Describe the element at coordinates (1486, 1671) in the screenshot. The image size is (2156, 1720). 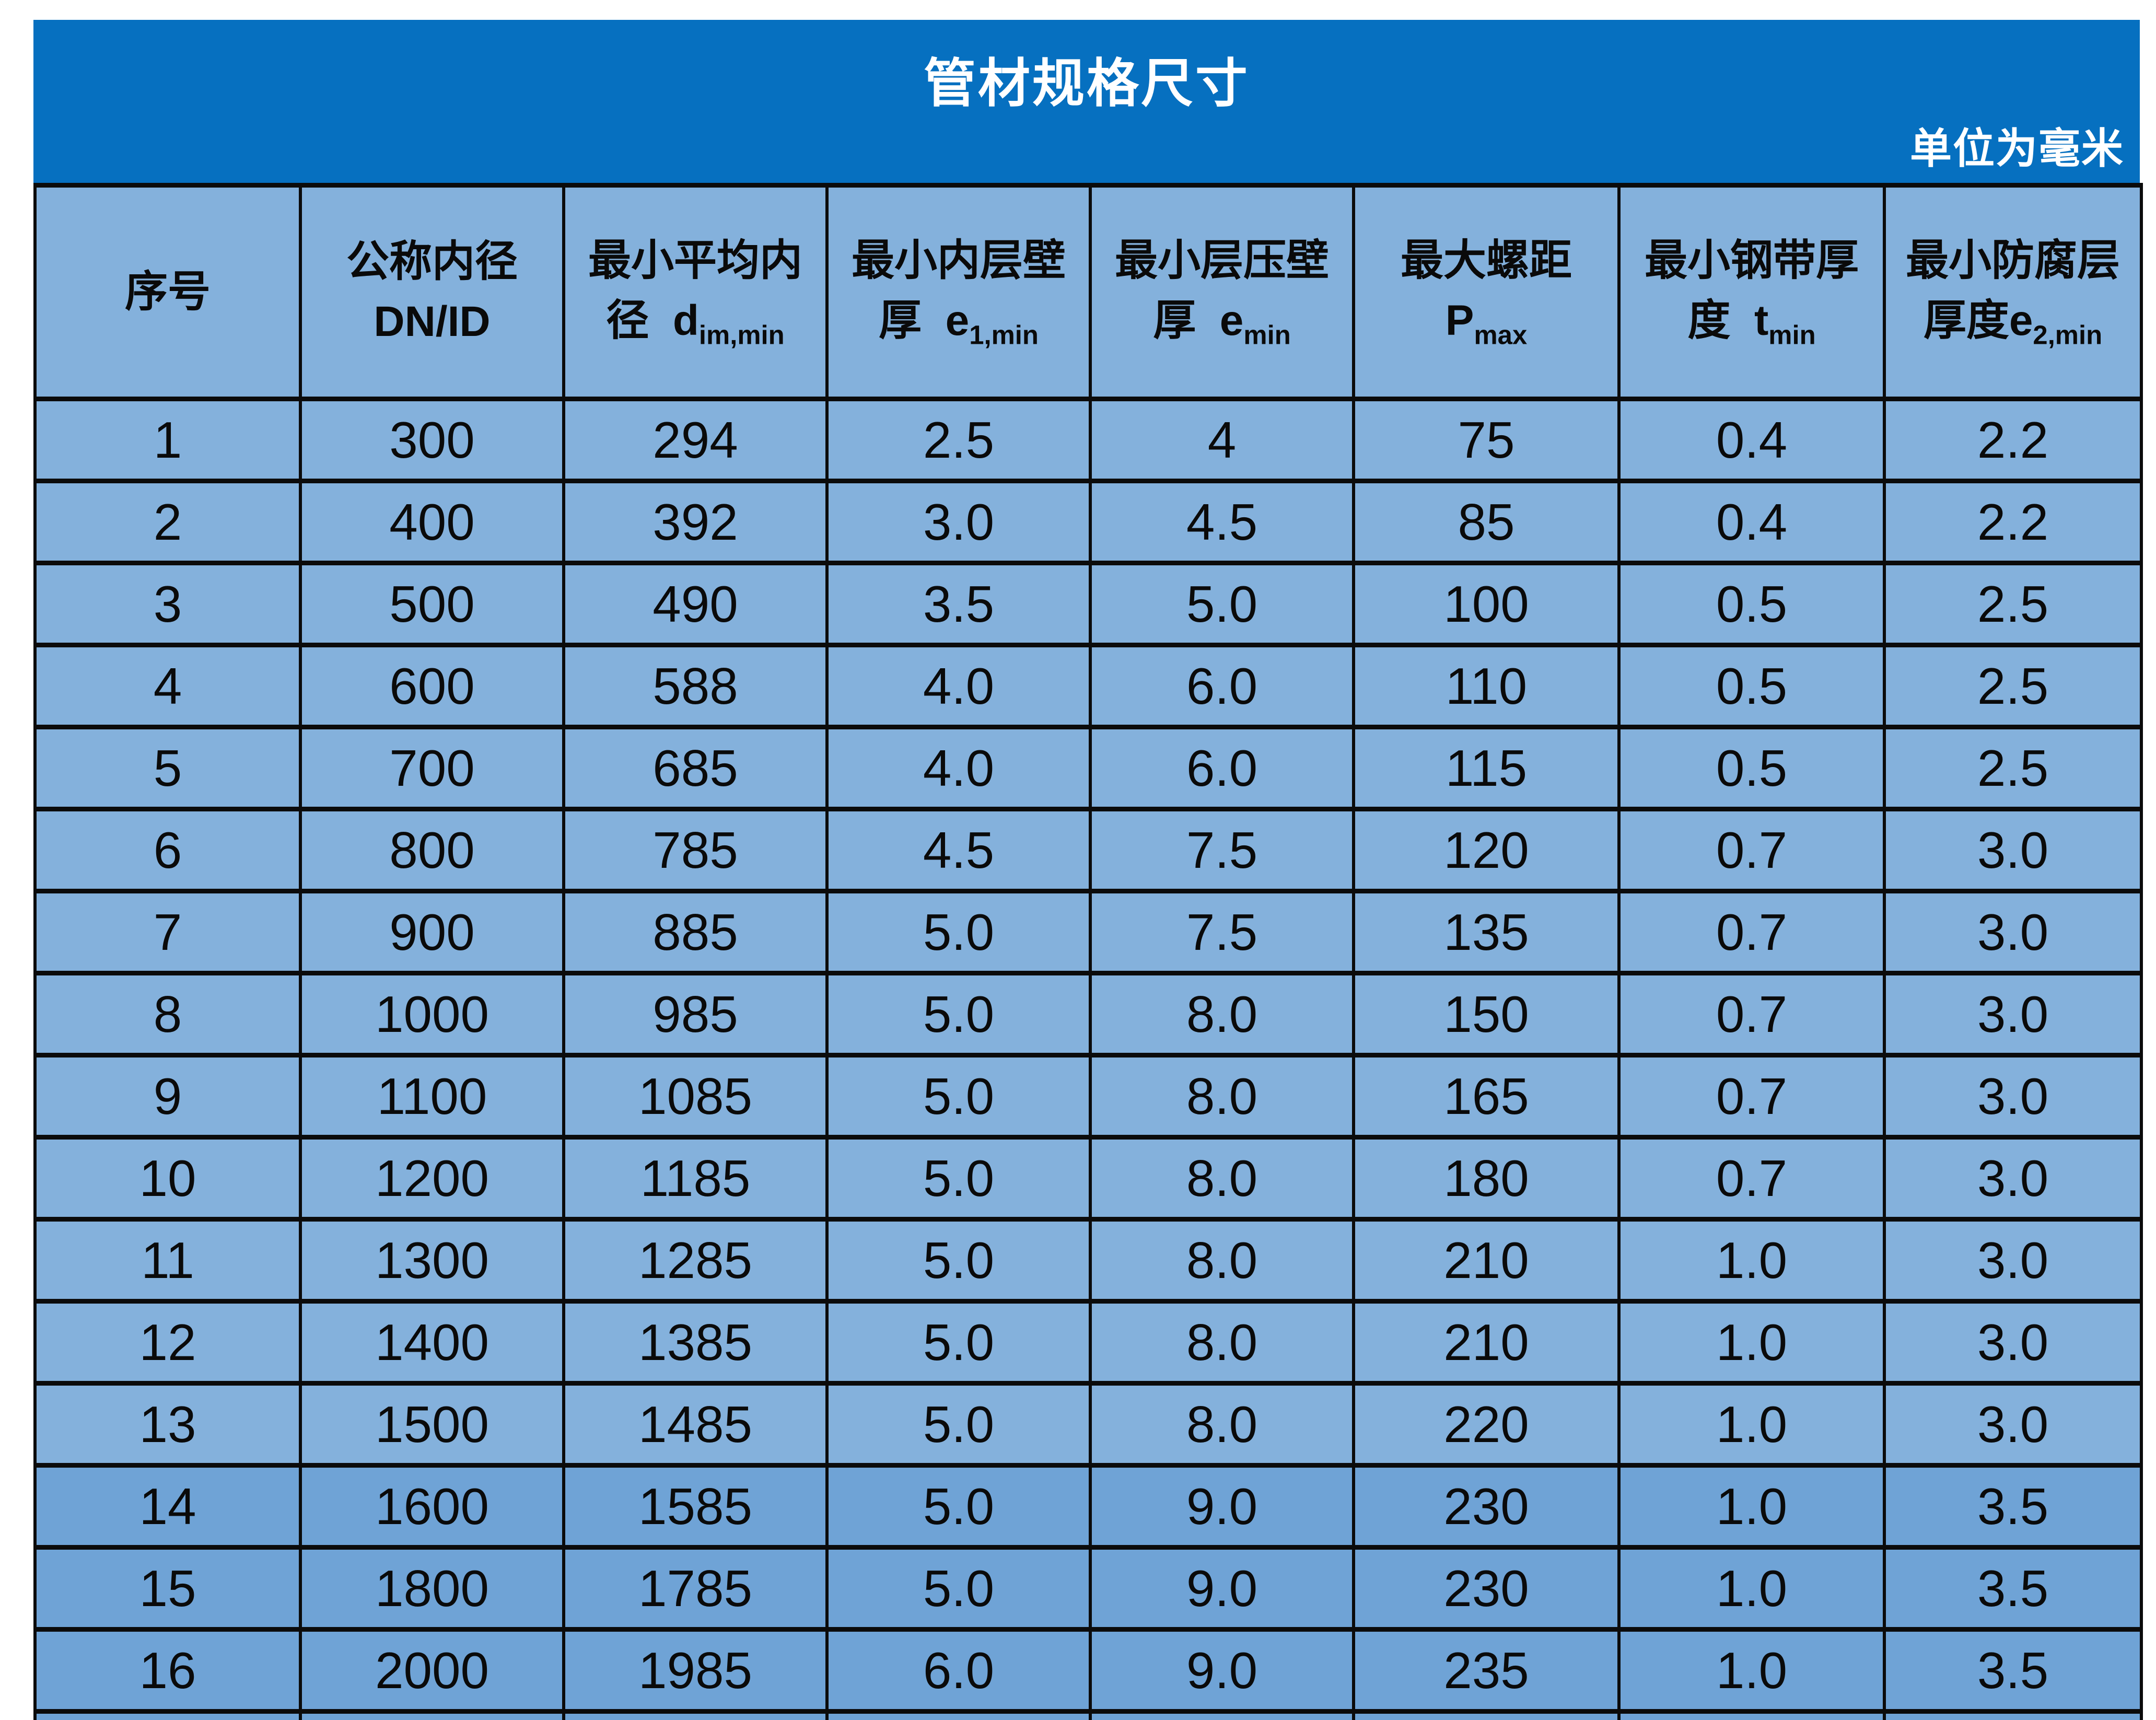
I see `table-cell: 235` at that location.